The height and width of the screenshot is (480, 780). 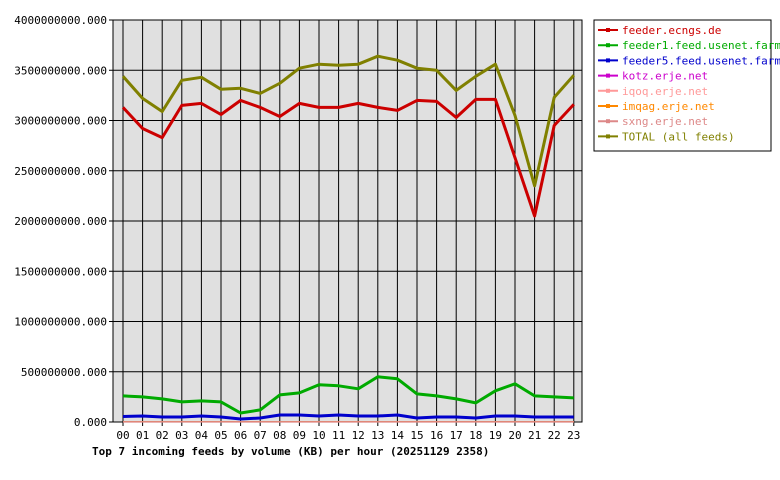 I want to click on x-tick-label: 05, so click(x=220, y=435).